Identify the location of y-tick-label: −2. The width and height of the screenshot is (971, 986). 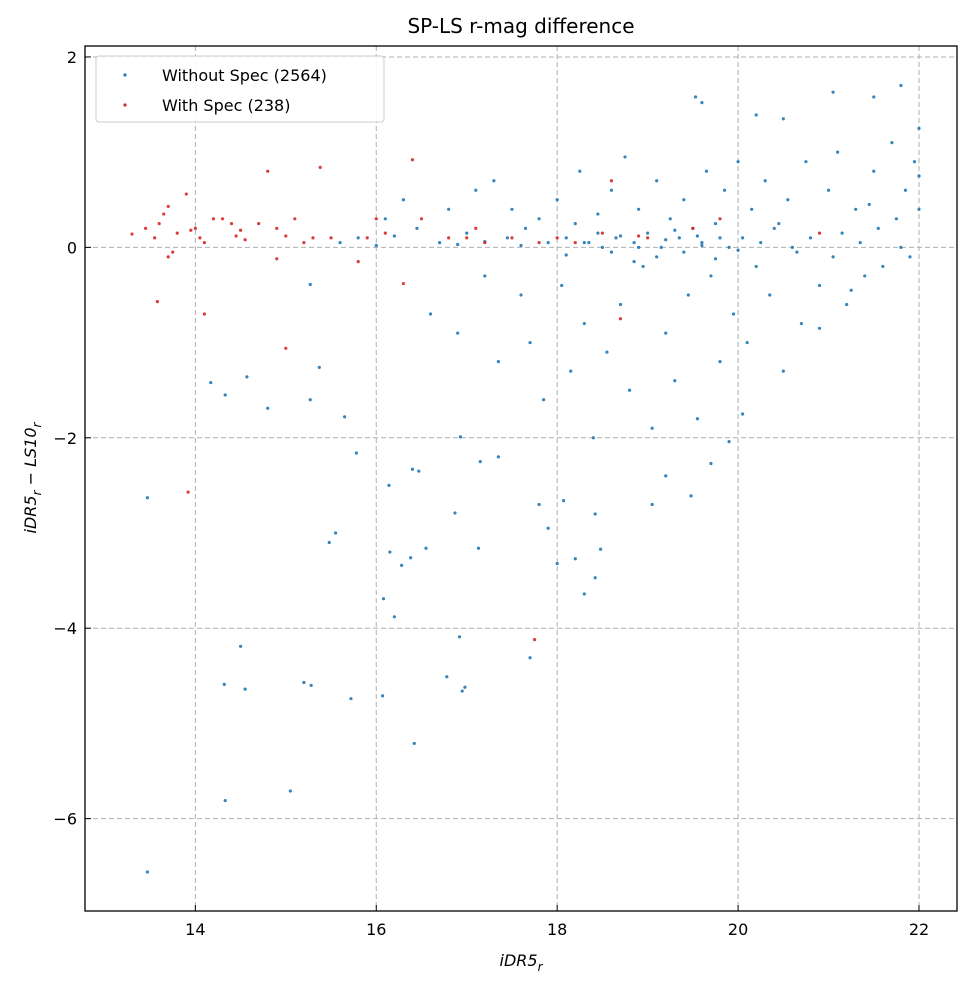
(65, 438).